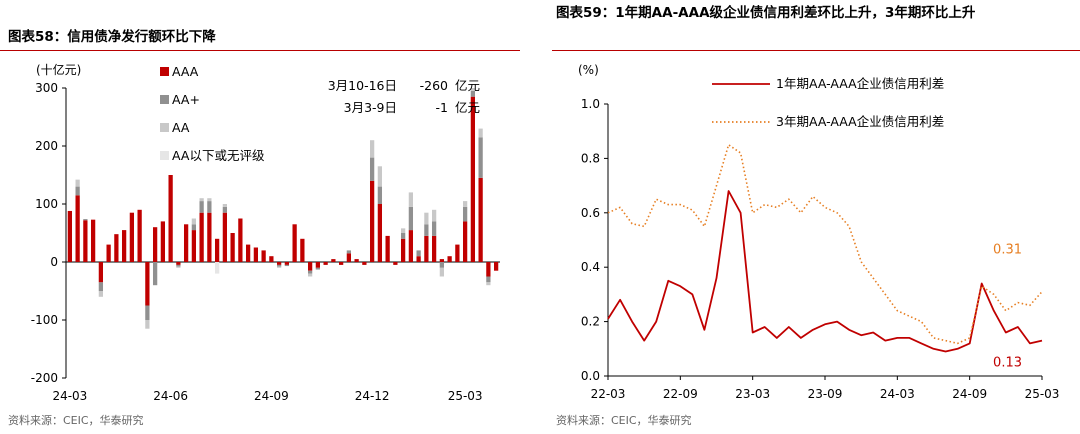 This screenshot has height=434, width=1080. What do you see at coordinates (1007, 250) in the screenshot?
I see `end-value-label-0: 0.31` at bounding box center [1007, 250].